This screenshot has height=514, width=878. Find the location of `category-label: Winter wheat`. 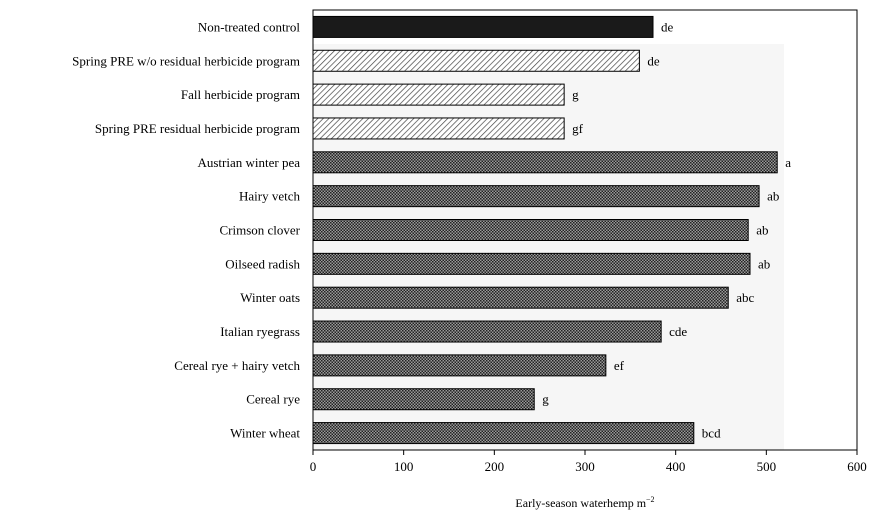

category-label: Winter wheat is located at coordinates (265, 433).